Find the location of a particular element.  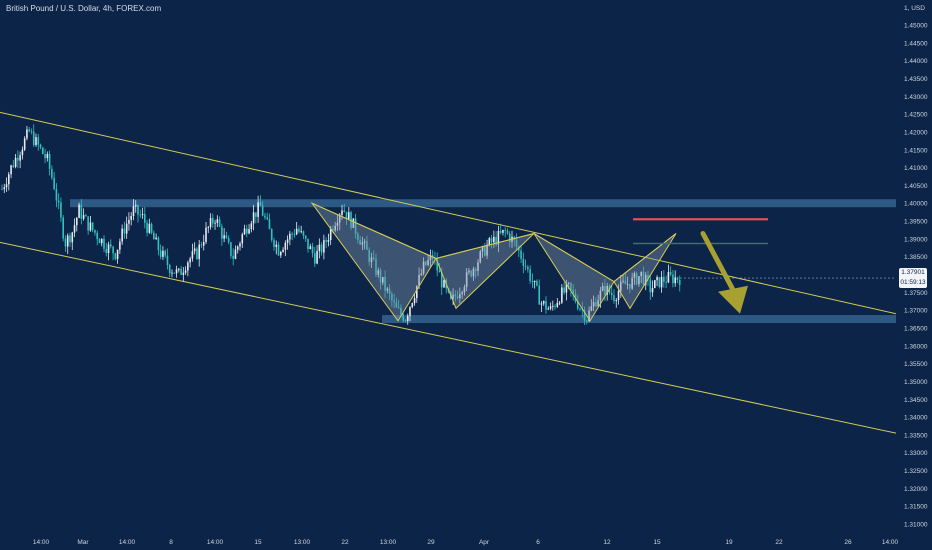

price-tick-label: 1.37500 is located at coordinates (916, 293).